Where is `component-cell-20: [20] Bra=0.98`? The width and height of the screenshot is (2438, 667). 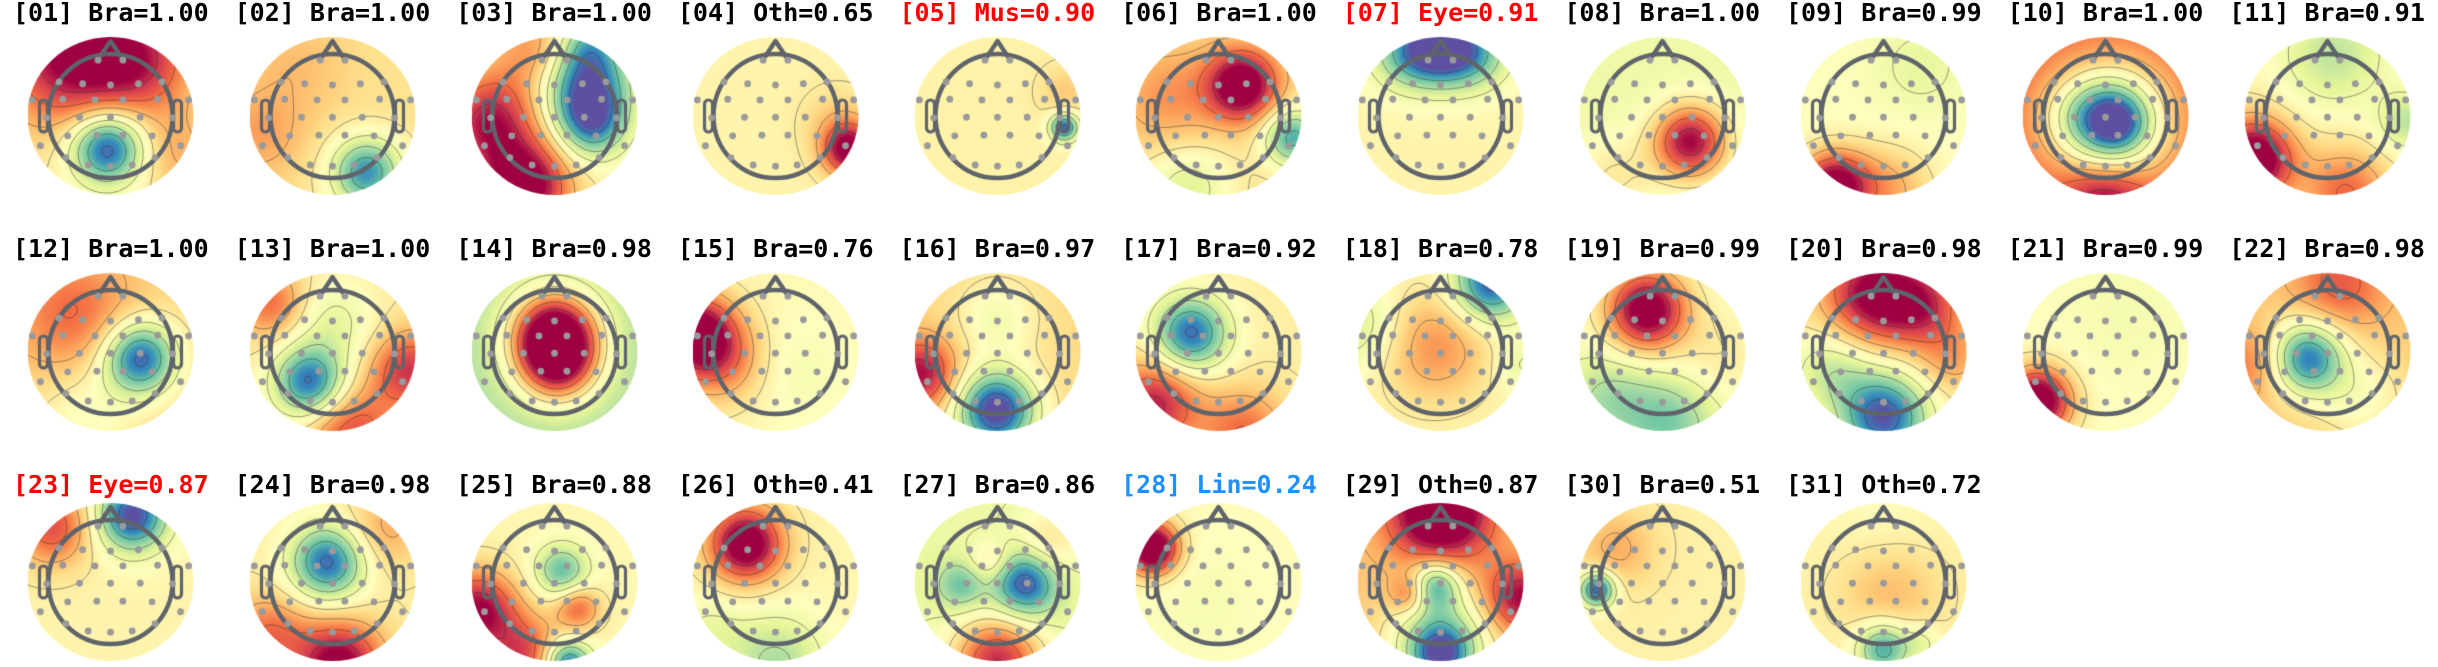
component-cell-20: [20] Bra=0.98 is located at coordinates (1884, 351).